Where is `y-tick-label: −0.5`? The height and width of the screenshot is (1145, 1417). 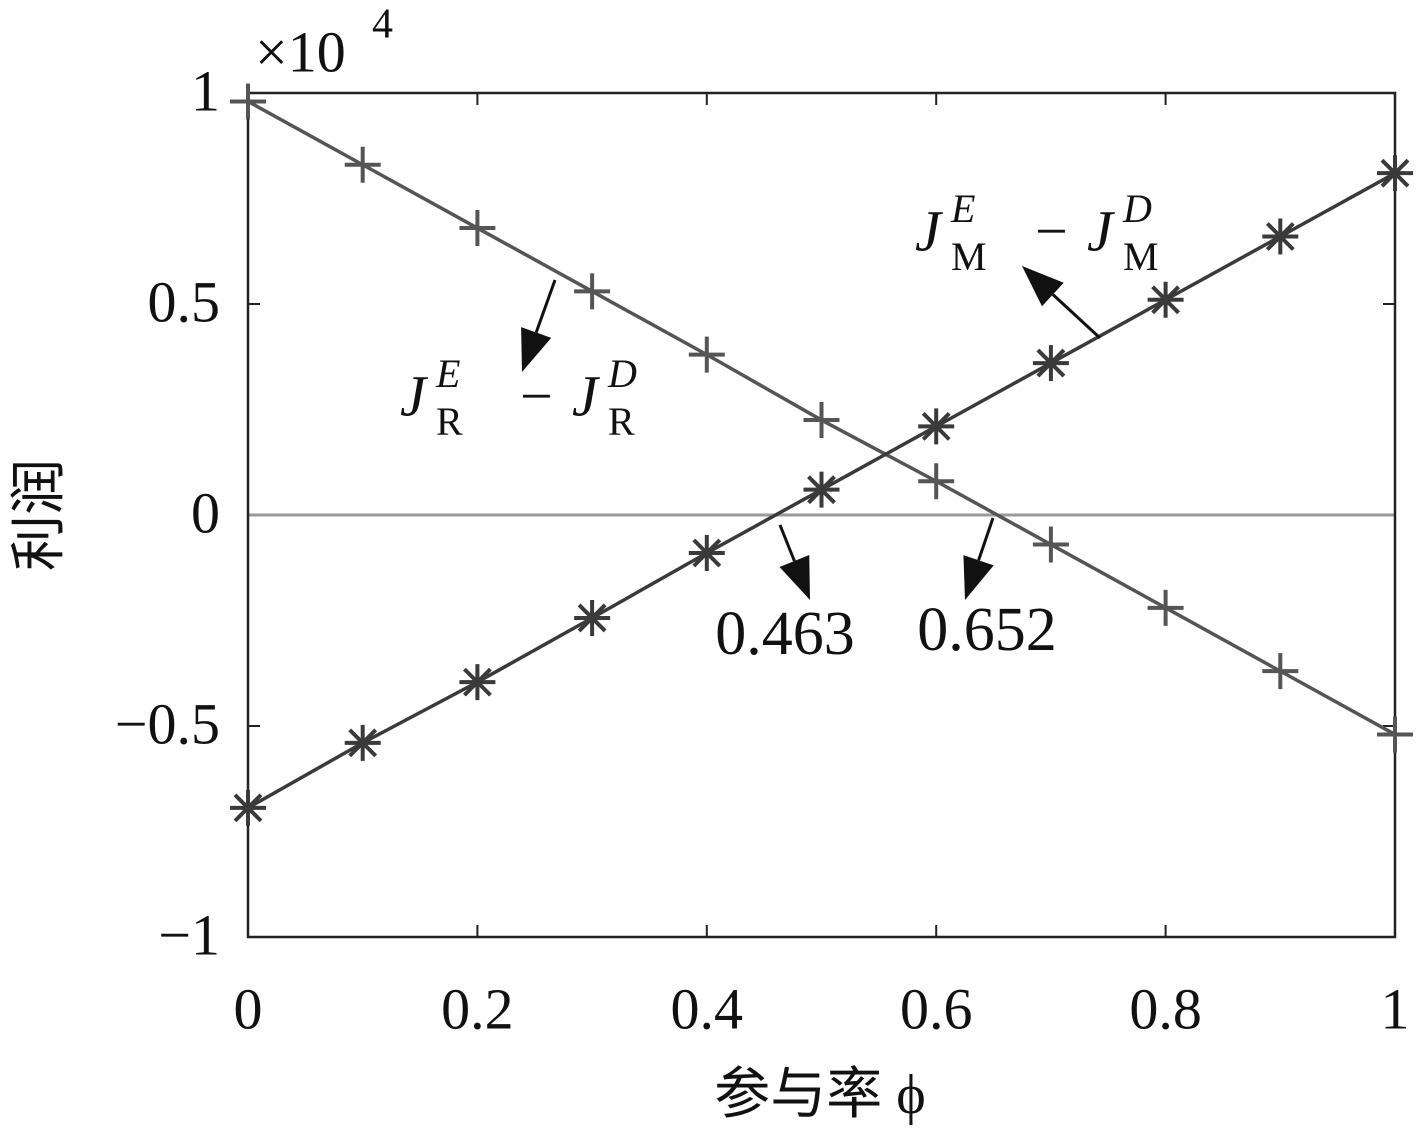
y-tick-label: −0.5 is located at coordinates (167, 723).